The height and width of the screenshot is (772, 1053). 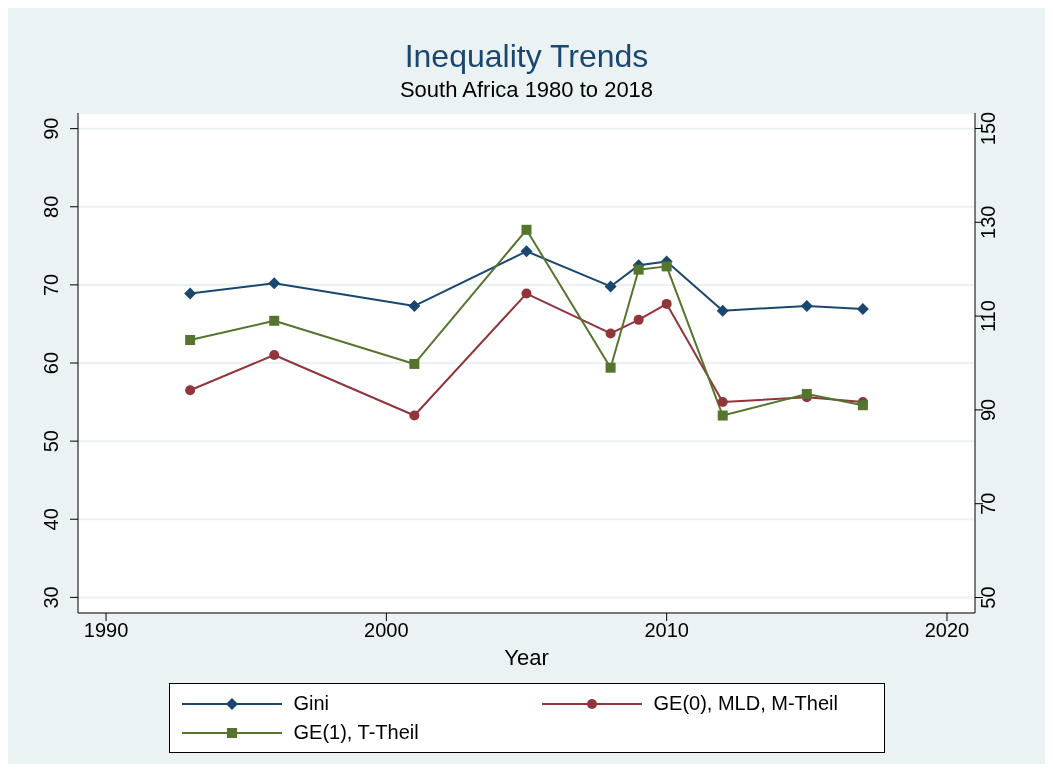 What do you see at coordinates (51, 441) in the screenshot?
I see `y-tick-label: 50` at bounding box center [51, 441].